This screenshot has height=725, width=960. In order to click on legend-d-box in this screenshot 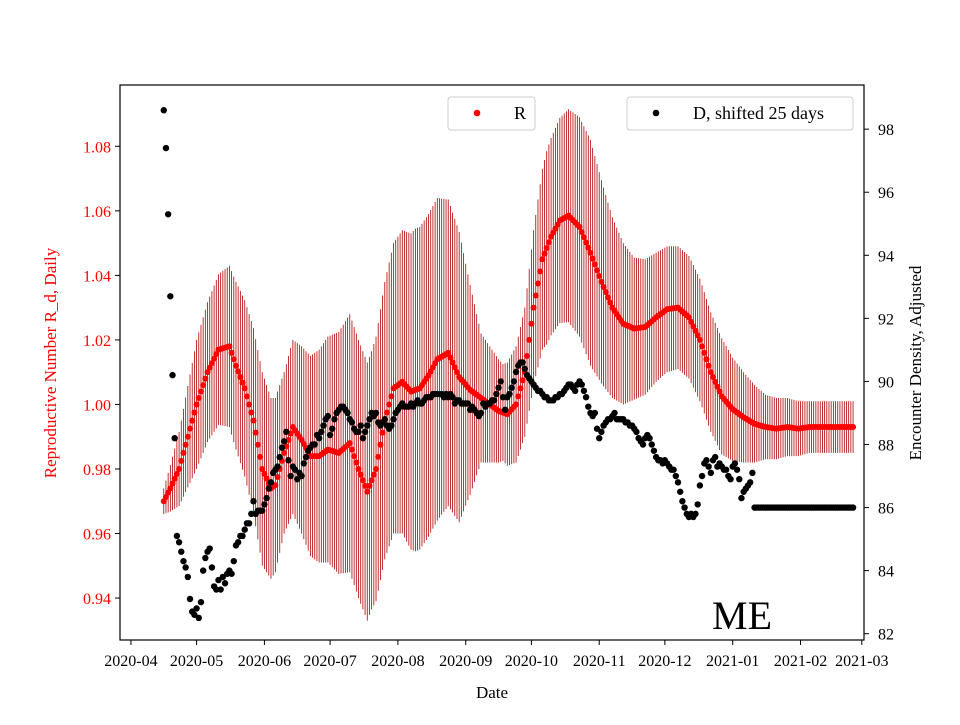, I will do `click(740, 113)`.